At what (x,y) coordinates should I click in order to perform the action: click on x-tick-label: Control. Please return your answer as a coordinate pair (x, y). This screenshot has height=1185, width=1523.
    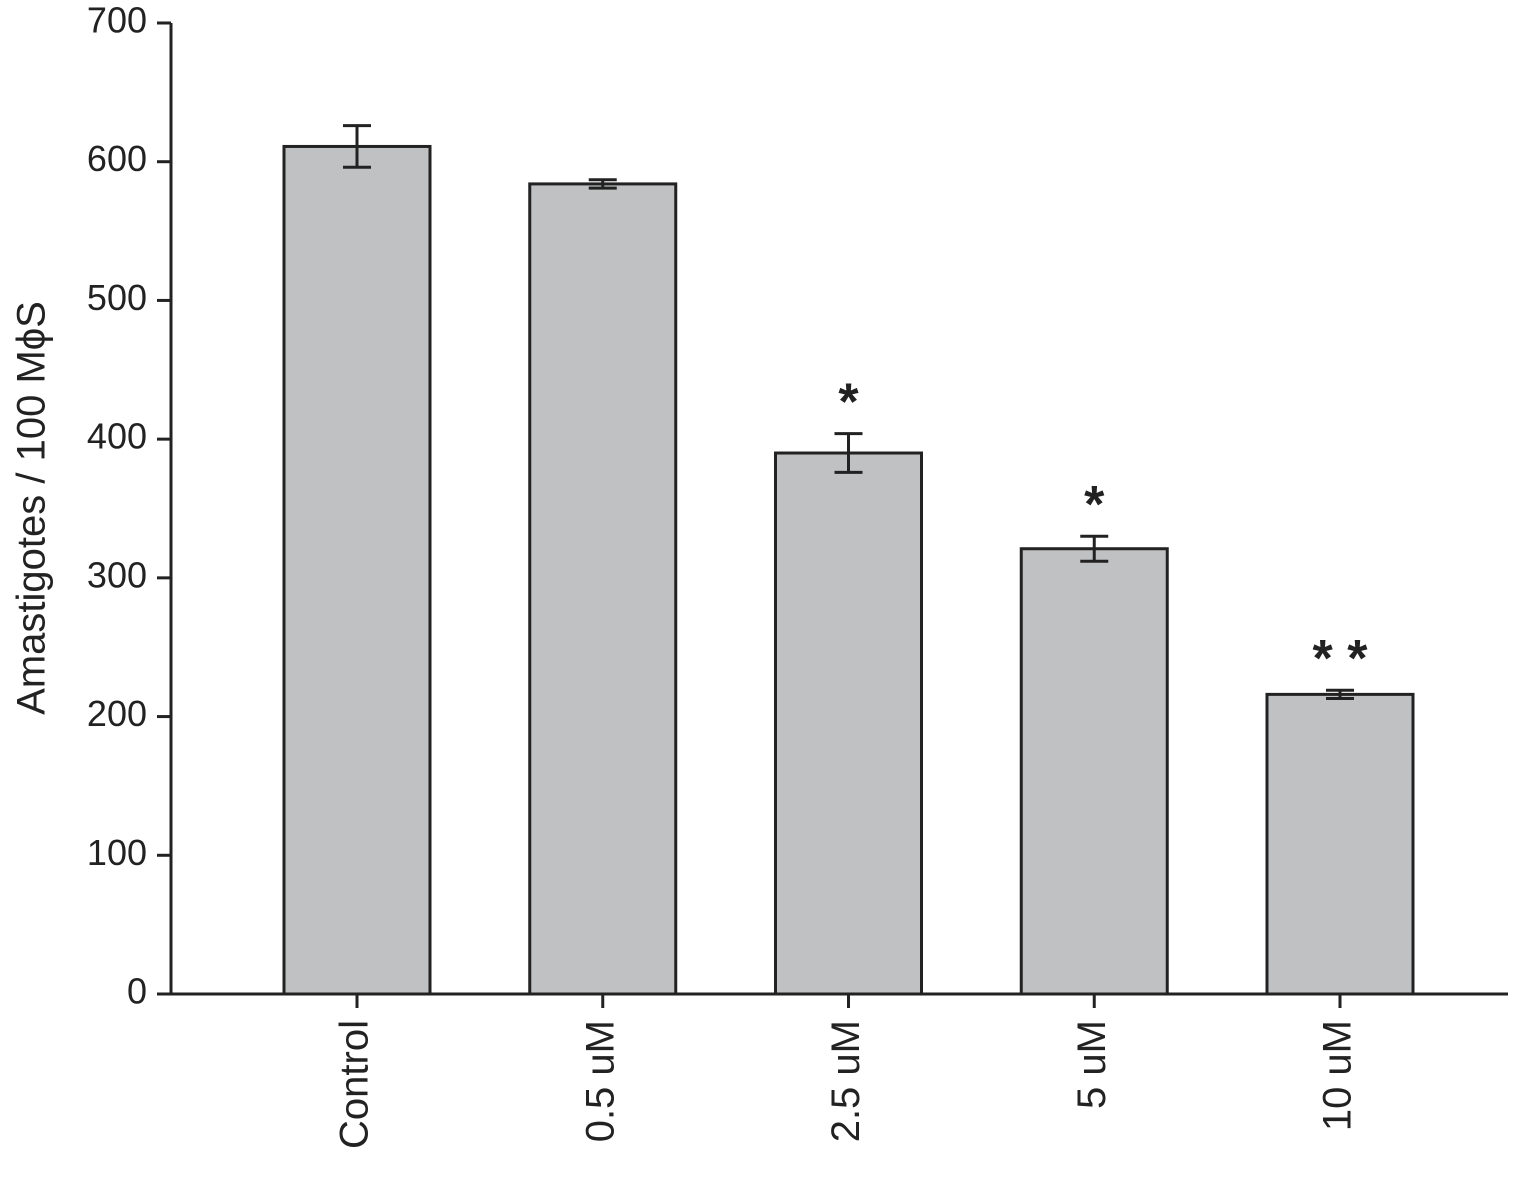
    Looking at the image, I should click on (355, 1084).